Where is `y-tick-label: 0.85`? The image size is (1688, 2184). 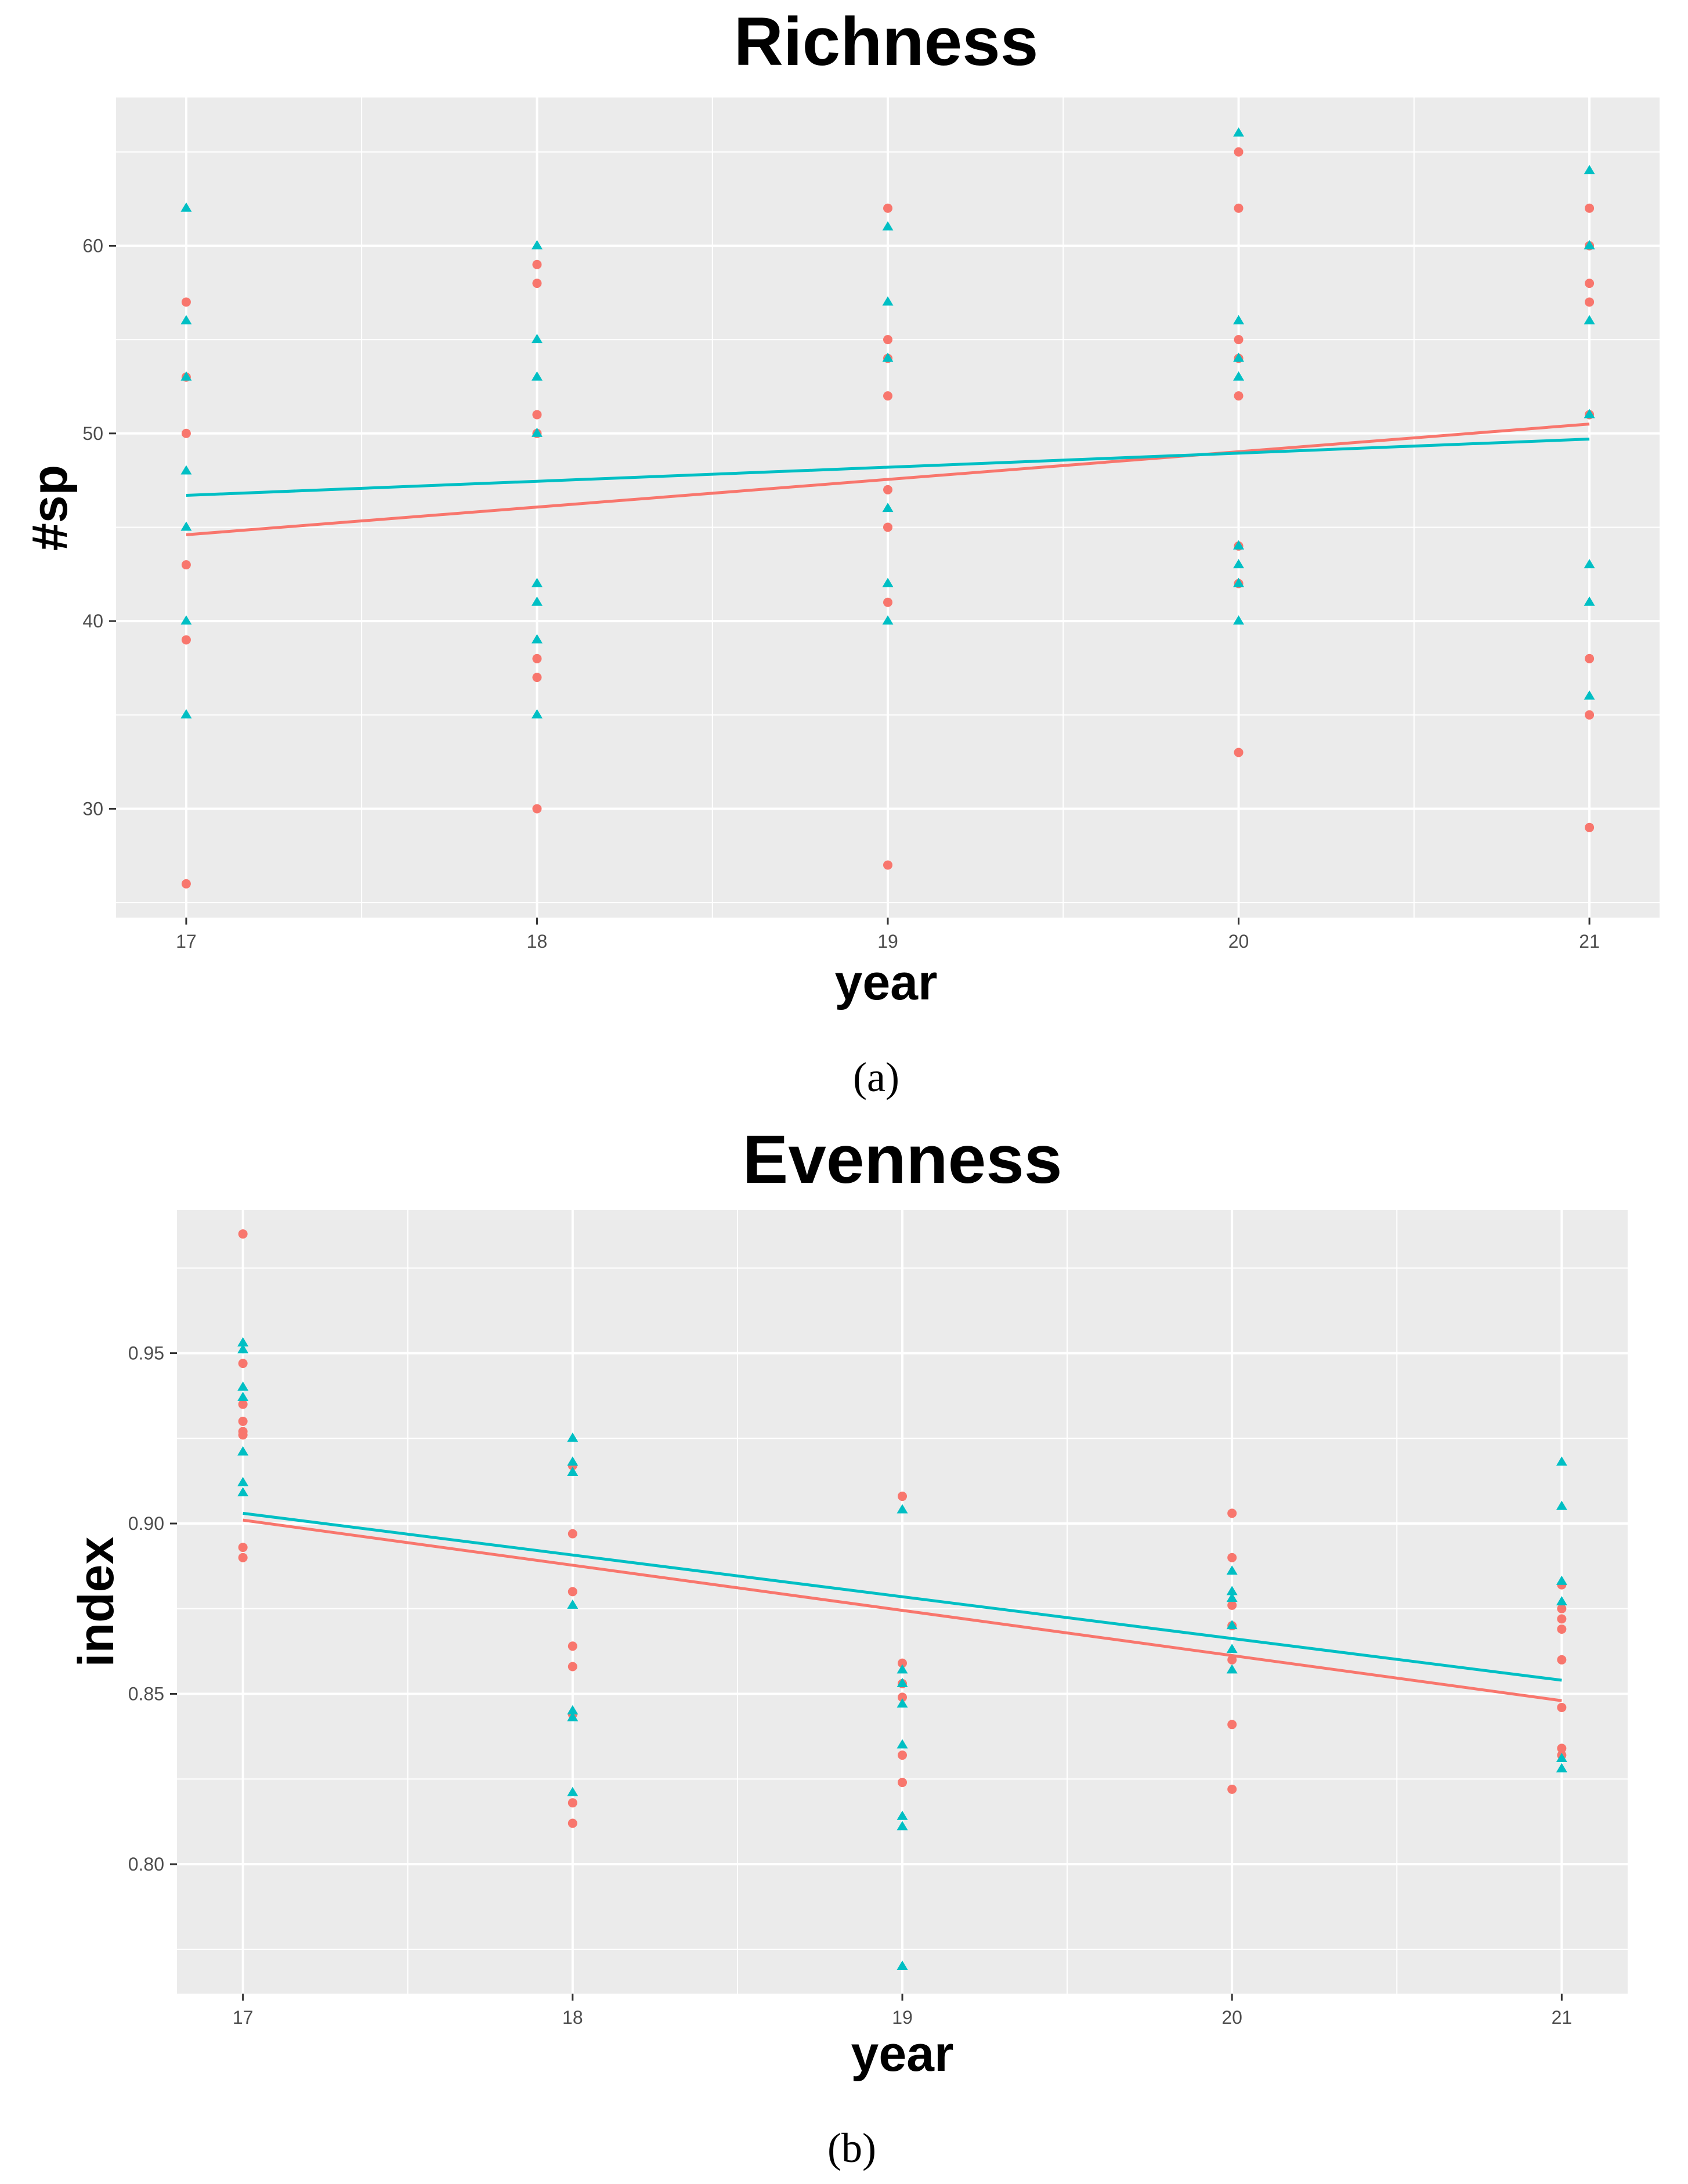 y-tick-label: 0.85 is located at coordinates (146, 1693).